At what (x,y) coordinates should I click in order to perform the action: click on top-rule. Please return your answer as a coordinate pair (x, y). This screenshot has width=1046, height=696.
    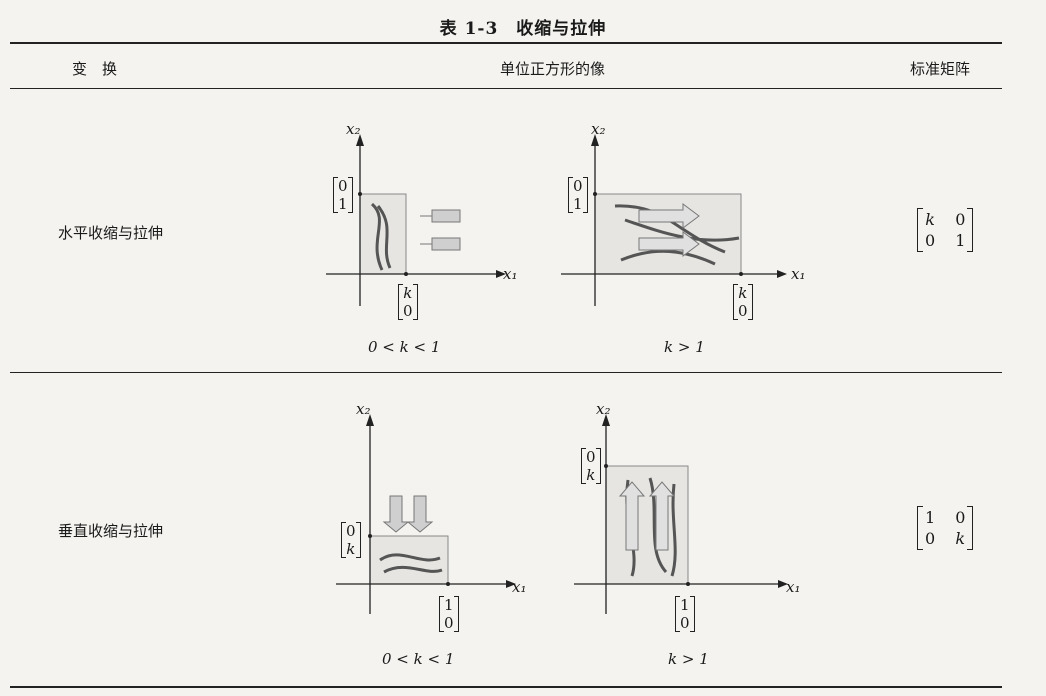
    Looking at the image, I should click on (506, 43).